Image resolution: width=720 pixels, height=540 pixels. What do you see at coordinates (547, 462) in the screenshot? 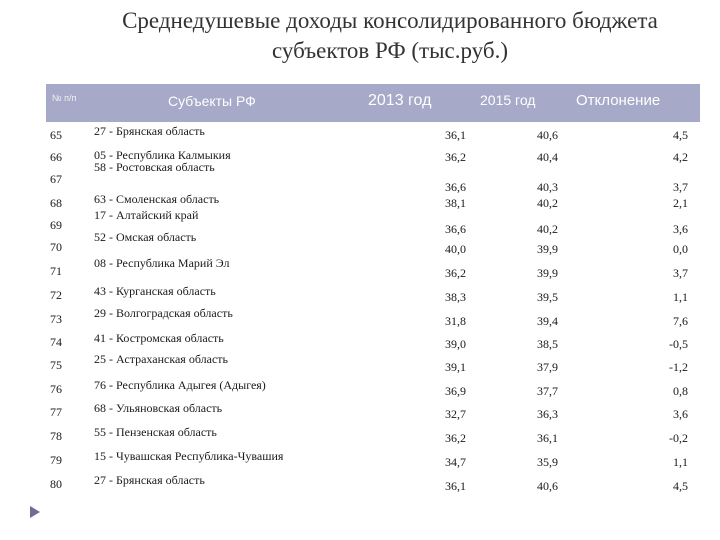
I see `row-value-2015: 35,9` at bounding box center [547, 462].